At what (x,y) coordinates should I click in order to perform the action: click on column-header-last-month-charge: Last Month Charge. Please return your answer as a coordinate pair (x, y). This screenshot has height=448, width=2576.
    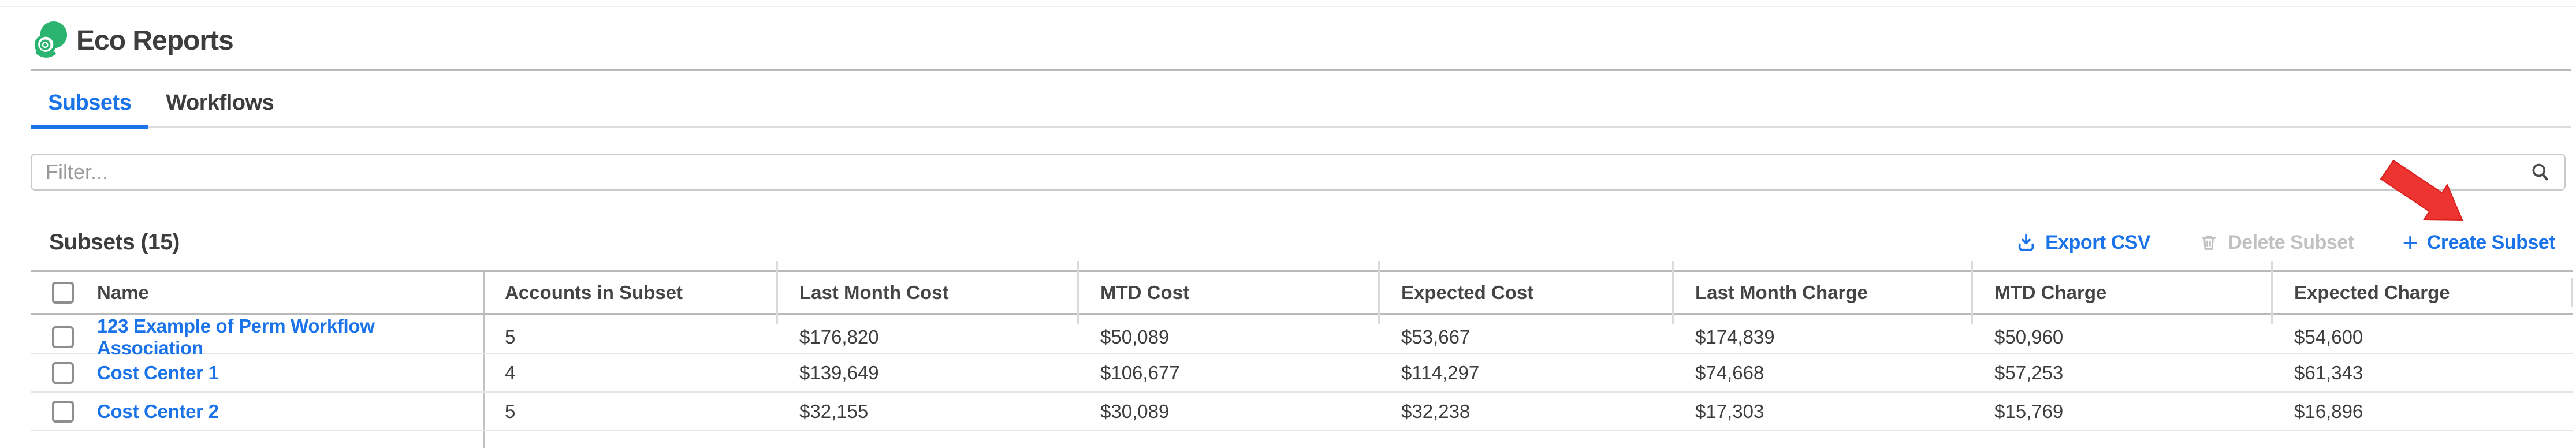
    Looking at the image, I should click on (1822, 292).